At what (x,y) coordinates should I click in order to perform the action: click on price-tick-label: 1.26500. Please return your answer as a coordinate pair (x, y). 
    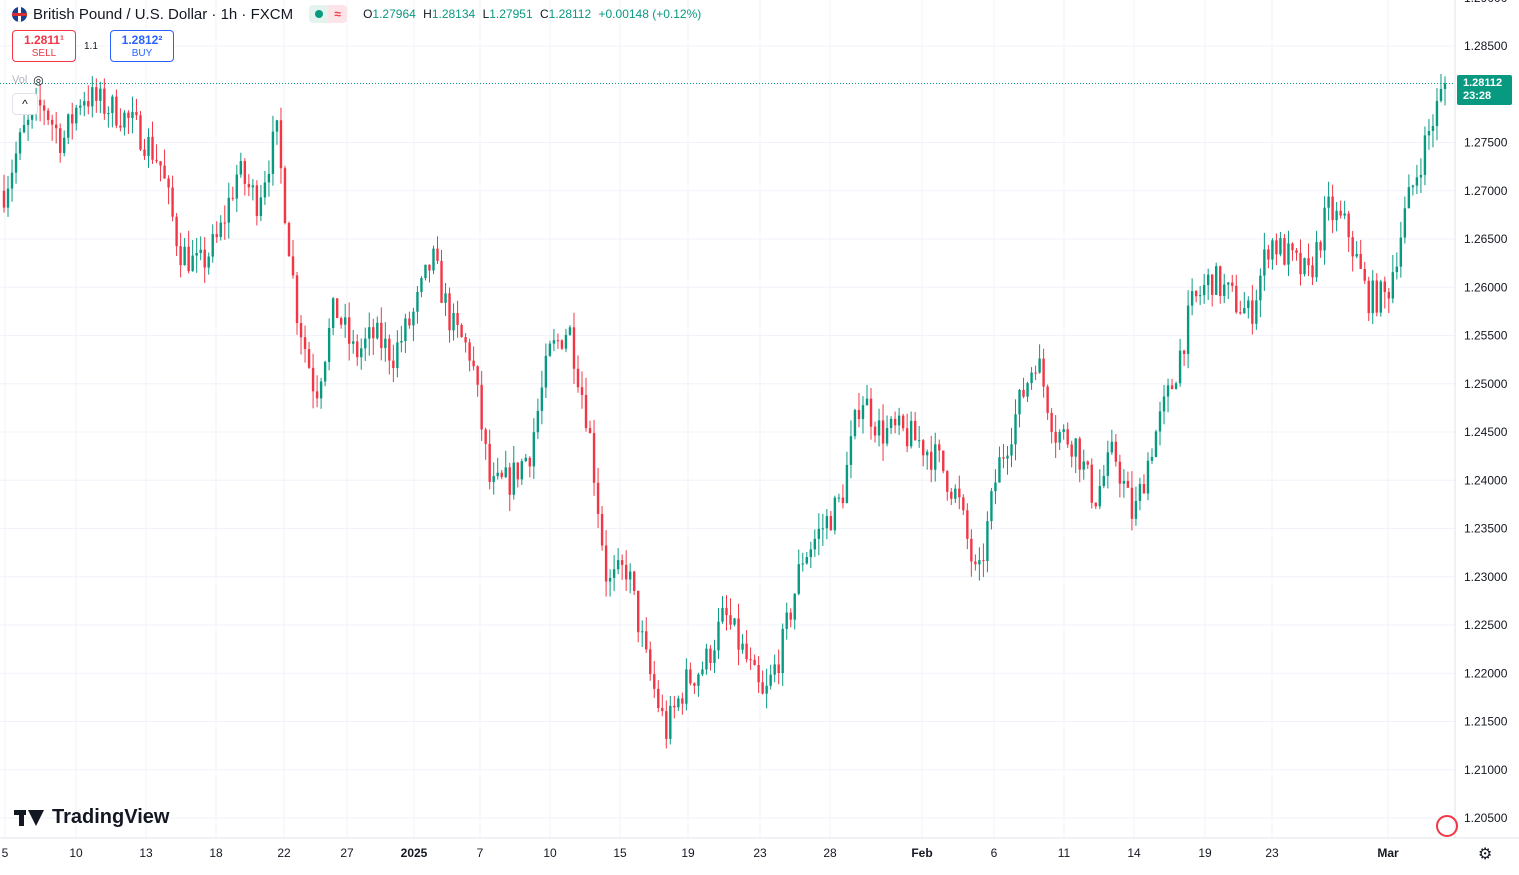
    Looking at the image, I should click on (1486, 239).